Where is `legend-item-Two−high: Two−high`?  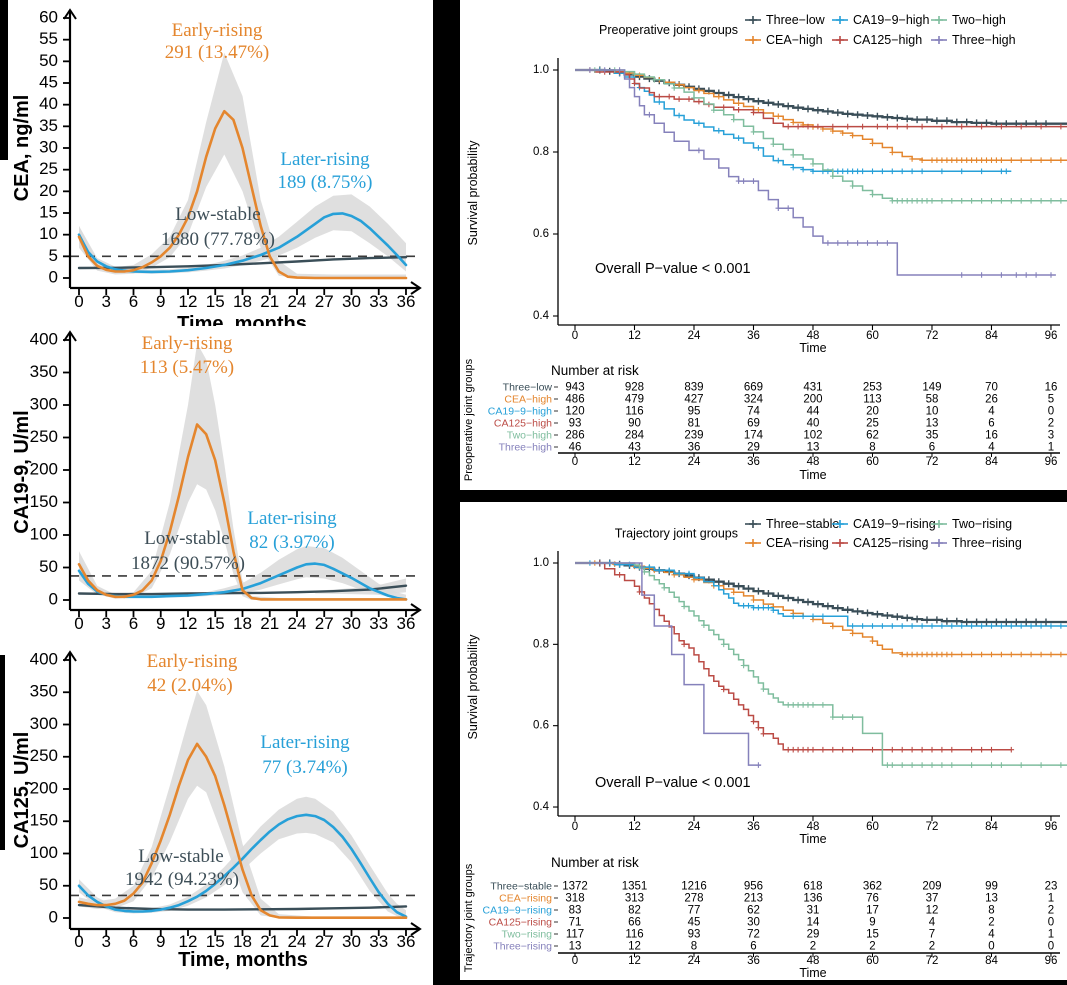 legend-item-Two−high: Two−high is located at coordinates (968, 20).